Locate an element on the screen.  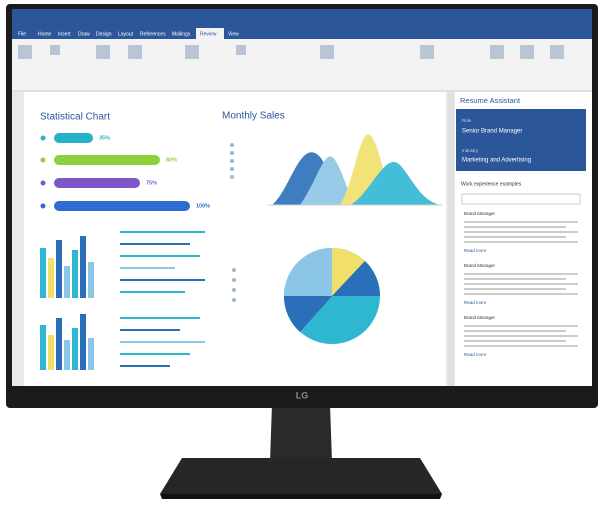
heading: Statistical Chart is located at coordinates (75, 117).